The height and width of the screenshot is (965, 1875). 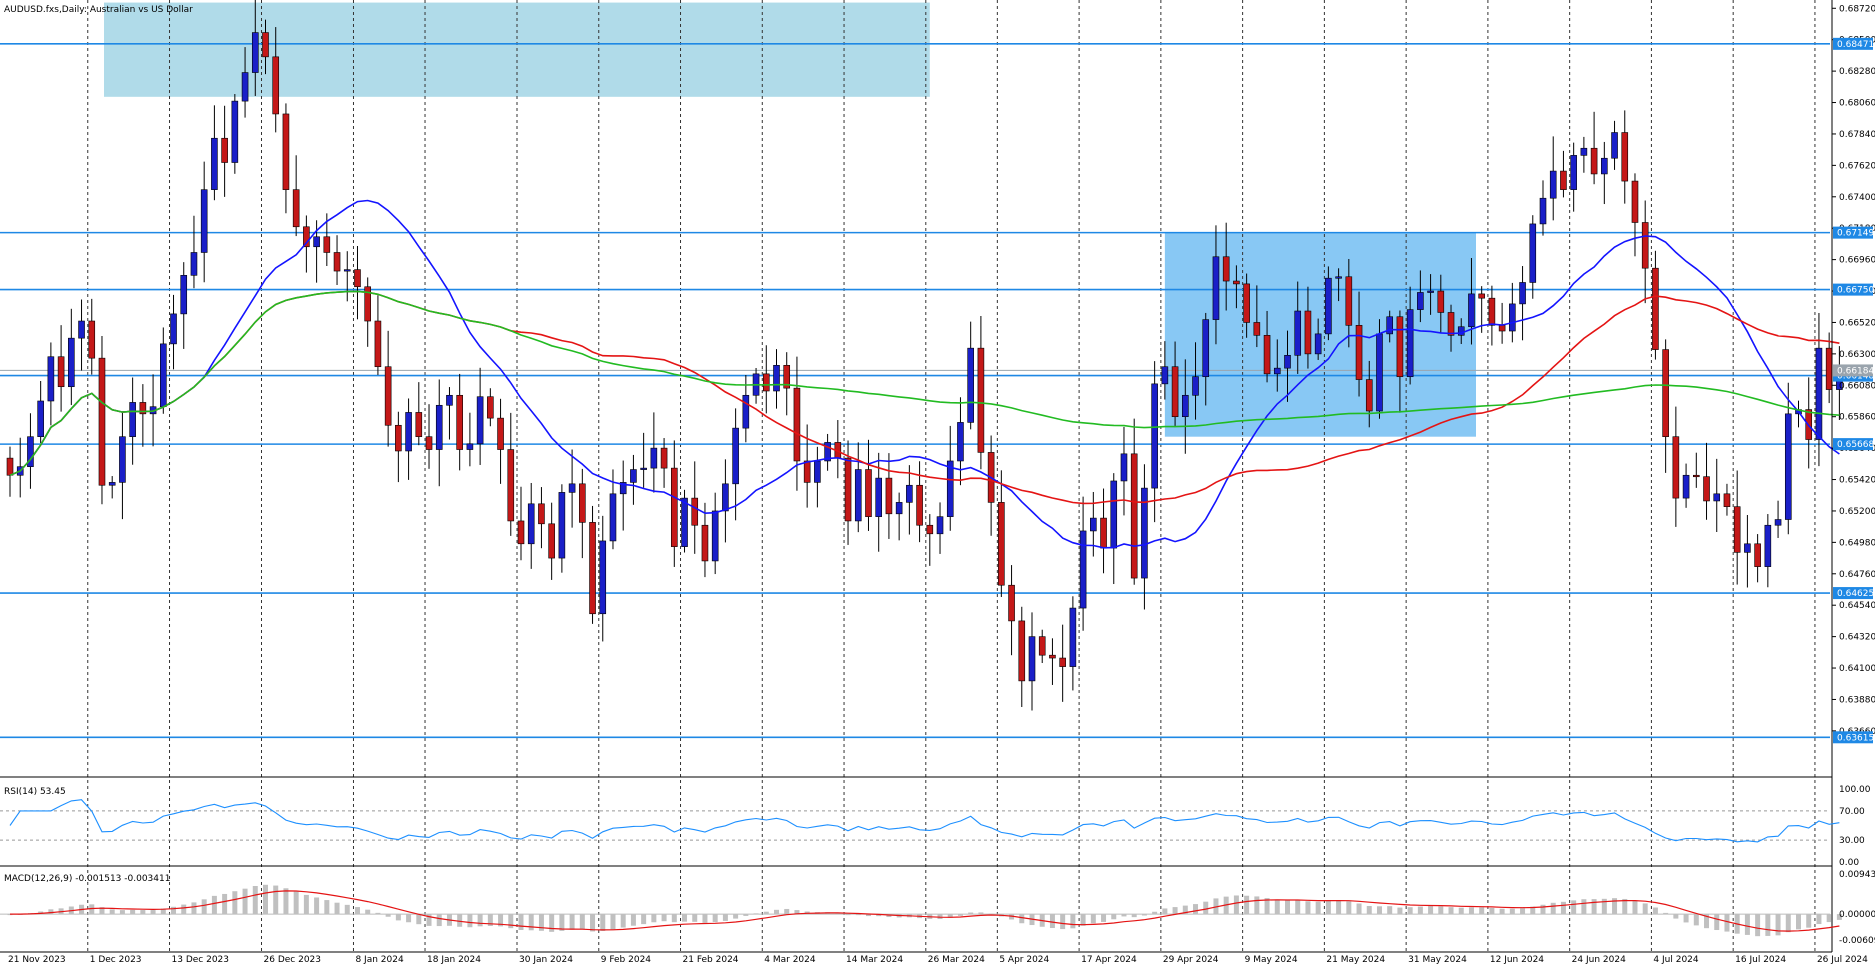 What do you see at coordinates (1857, 512) in the screenshot?
I see `price-tick-label: 0.65200` at bounding box center [1857, 512].